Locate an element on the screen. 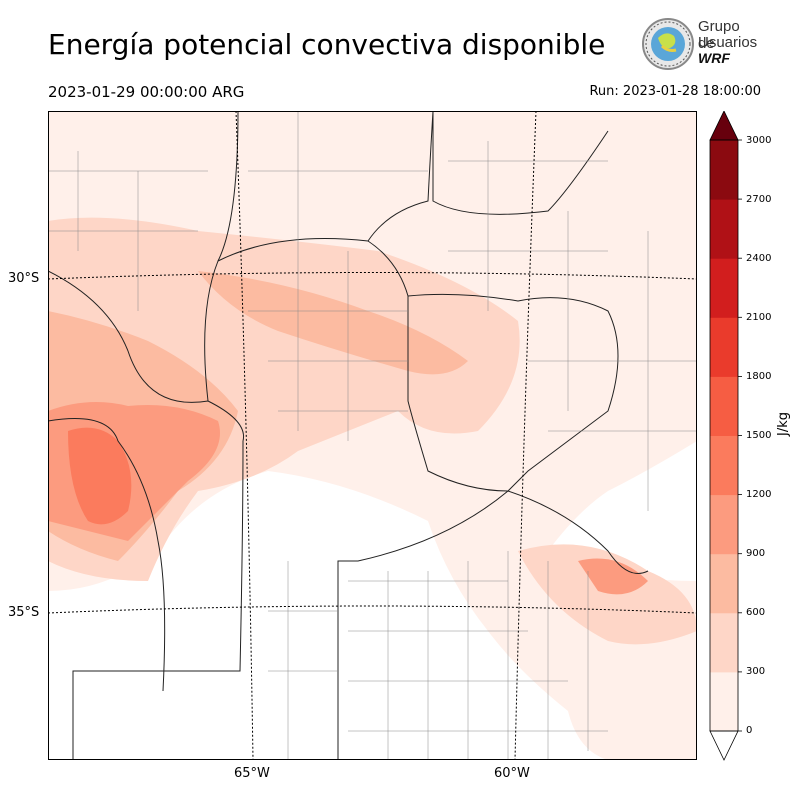 Image resolution: width=800 pixels, height=800 pixels. logo-text-line1: Grupo de is located at coordinates (719, 35).